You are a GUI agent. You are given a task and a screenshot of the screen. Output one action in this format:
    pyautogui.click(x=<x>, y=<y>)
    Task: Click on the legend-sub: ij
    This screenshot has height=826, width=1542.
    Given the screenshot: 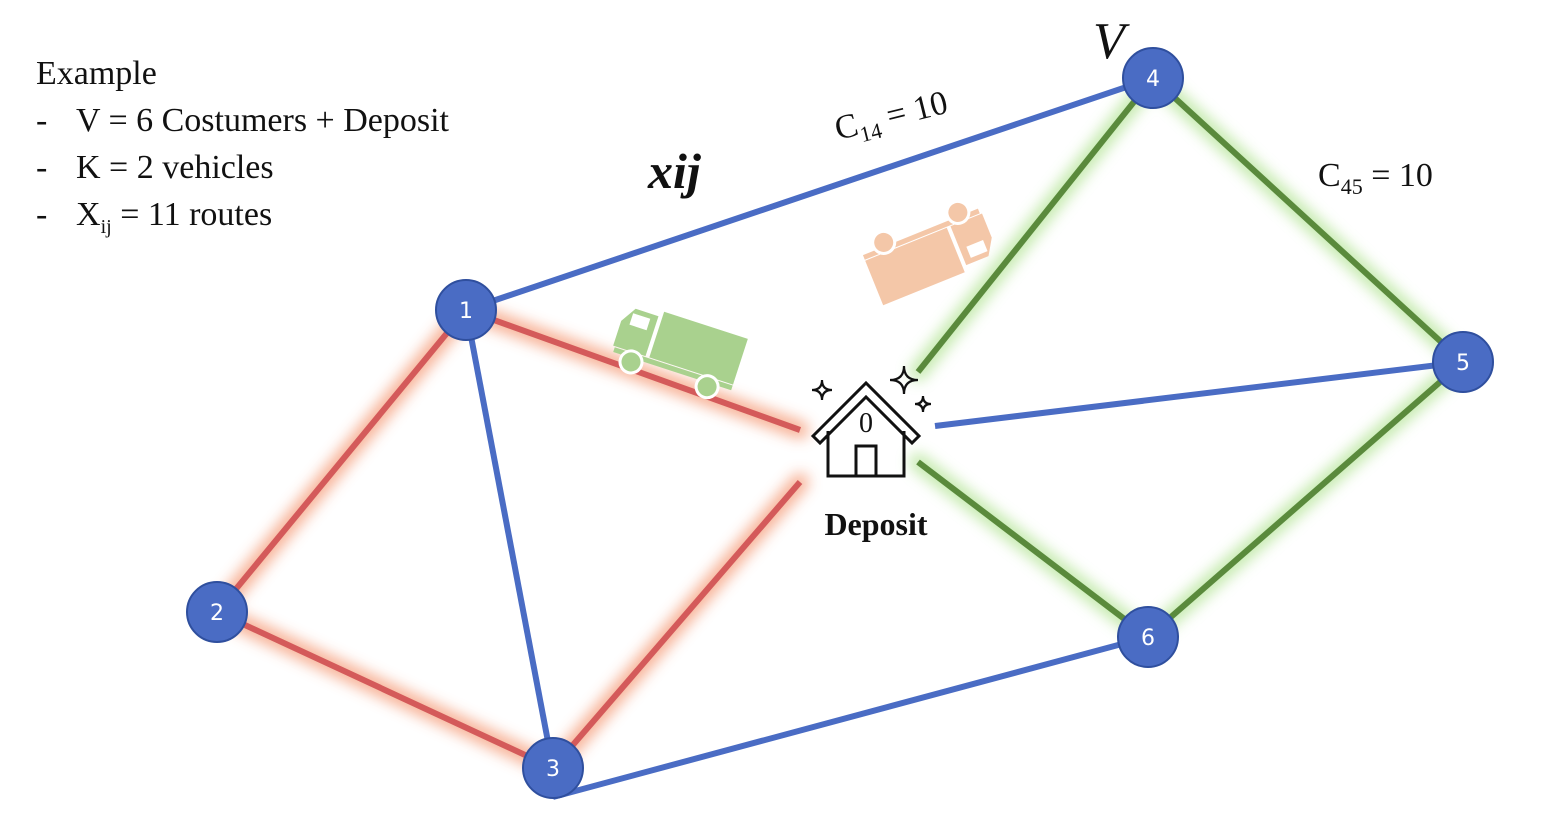 What is the action you would take?
    pyautogui.click(x=106, y=226)
    